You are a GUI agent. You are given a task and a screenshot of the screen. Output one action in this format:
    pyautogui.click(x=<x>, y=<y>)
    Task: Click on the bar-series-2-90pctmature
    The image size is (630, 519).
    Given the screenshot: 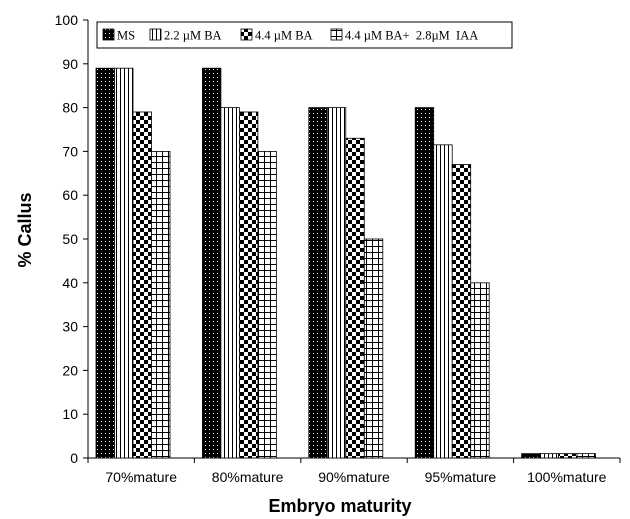 What is the action you would take?
    pyautogui.click(x=355, y=298)
    